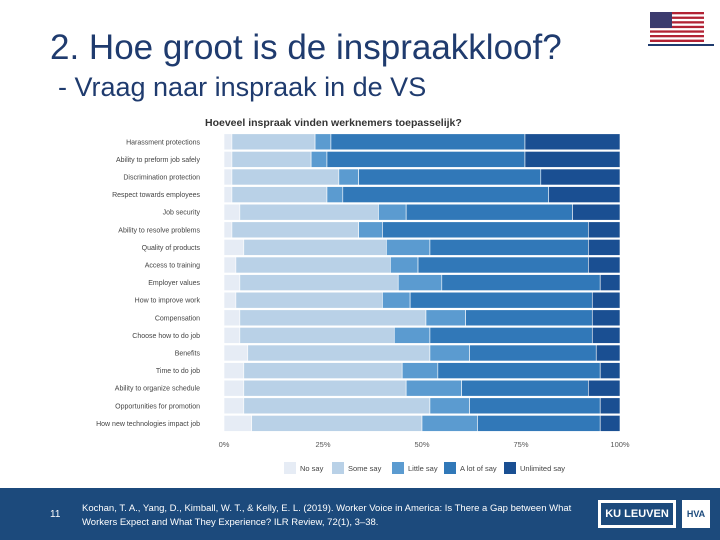 This screenshot has height=540, width=720. I want to click on legend-label: Some say, so click(365, 468).